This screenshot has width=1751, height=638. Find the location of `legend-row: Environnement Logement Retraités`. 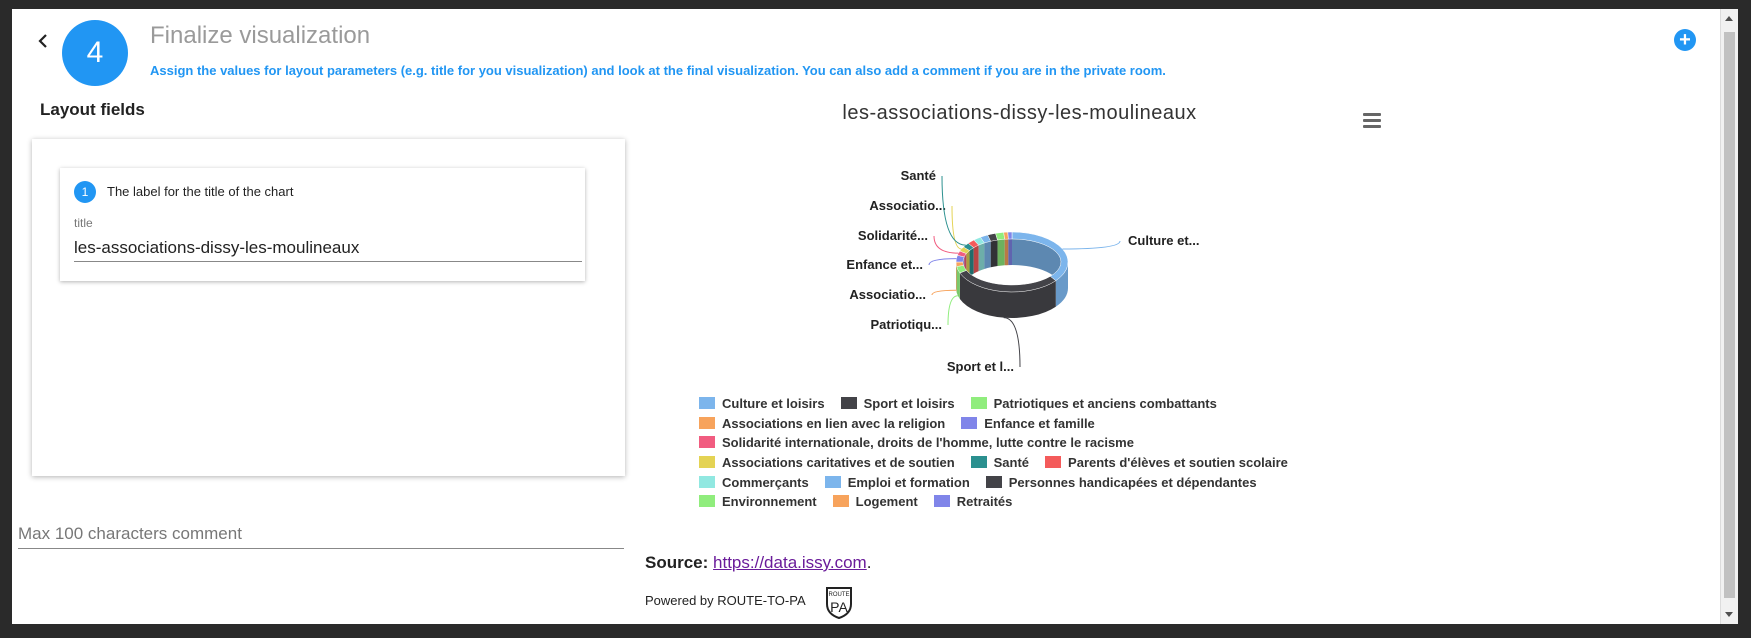

legend-row: Environnement Logement Retraités is located at coordinates (863, 501).